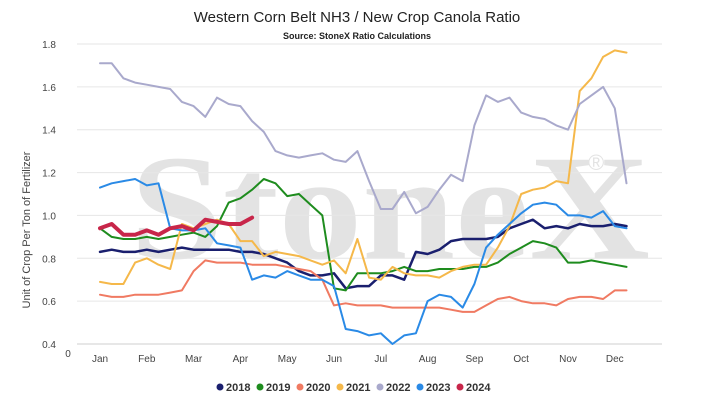 The height and width of the screenshot is (409, 715). What do you see at coordinates (357, 36) in the screenshot?
I see `chart-subtitle: Source: StoneX Ratio Calculations` at bounding box center [357, 36].